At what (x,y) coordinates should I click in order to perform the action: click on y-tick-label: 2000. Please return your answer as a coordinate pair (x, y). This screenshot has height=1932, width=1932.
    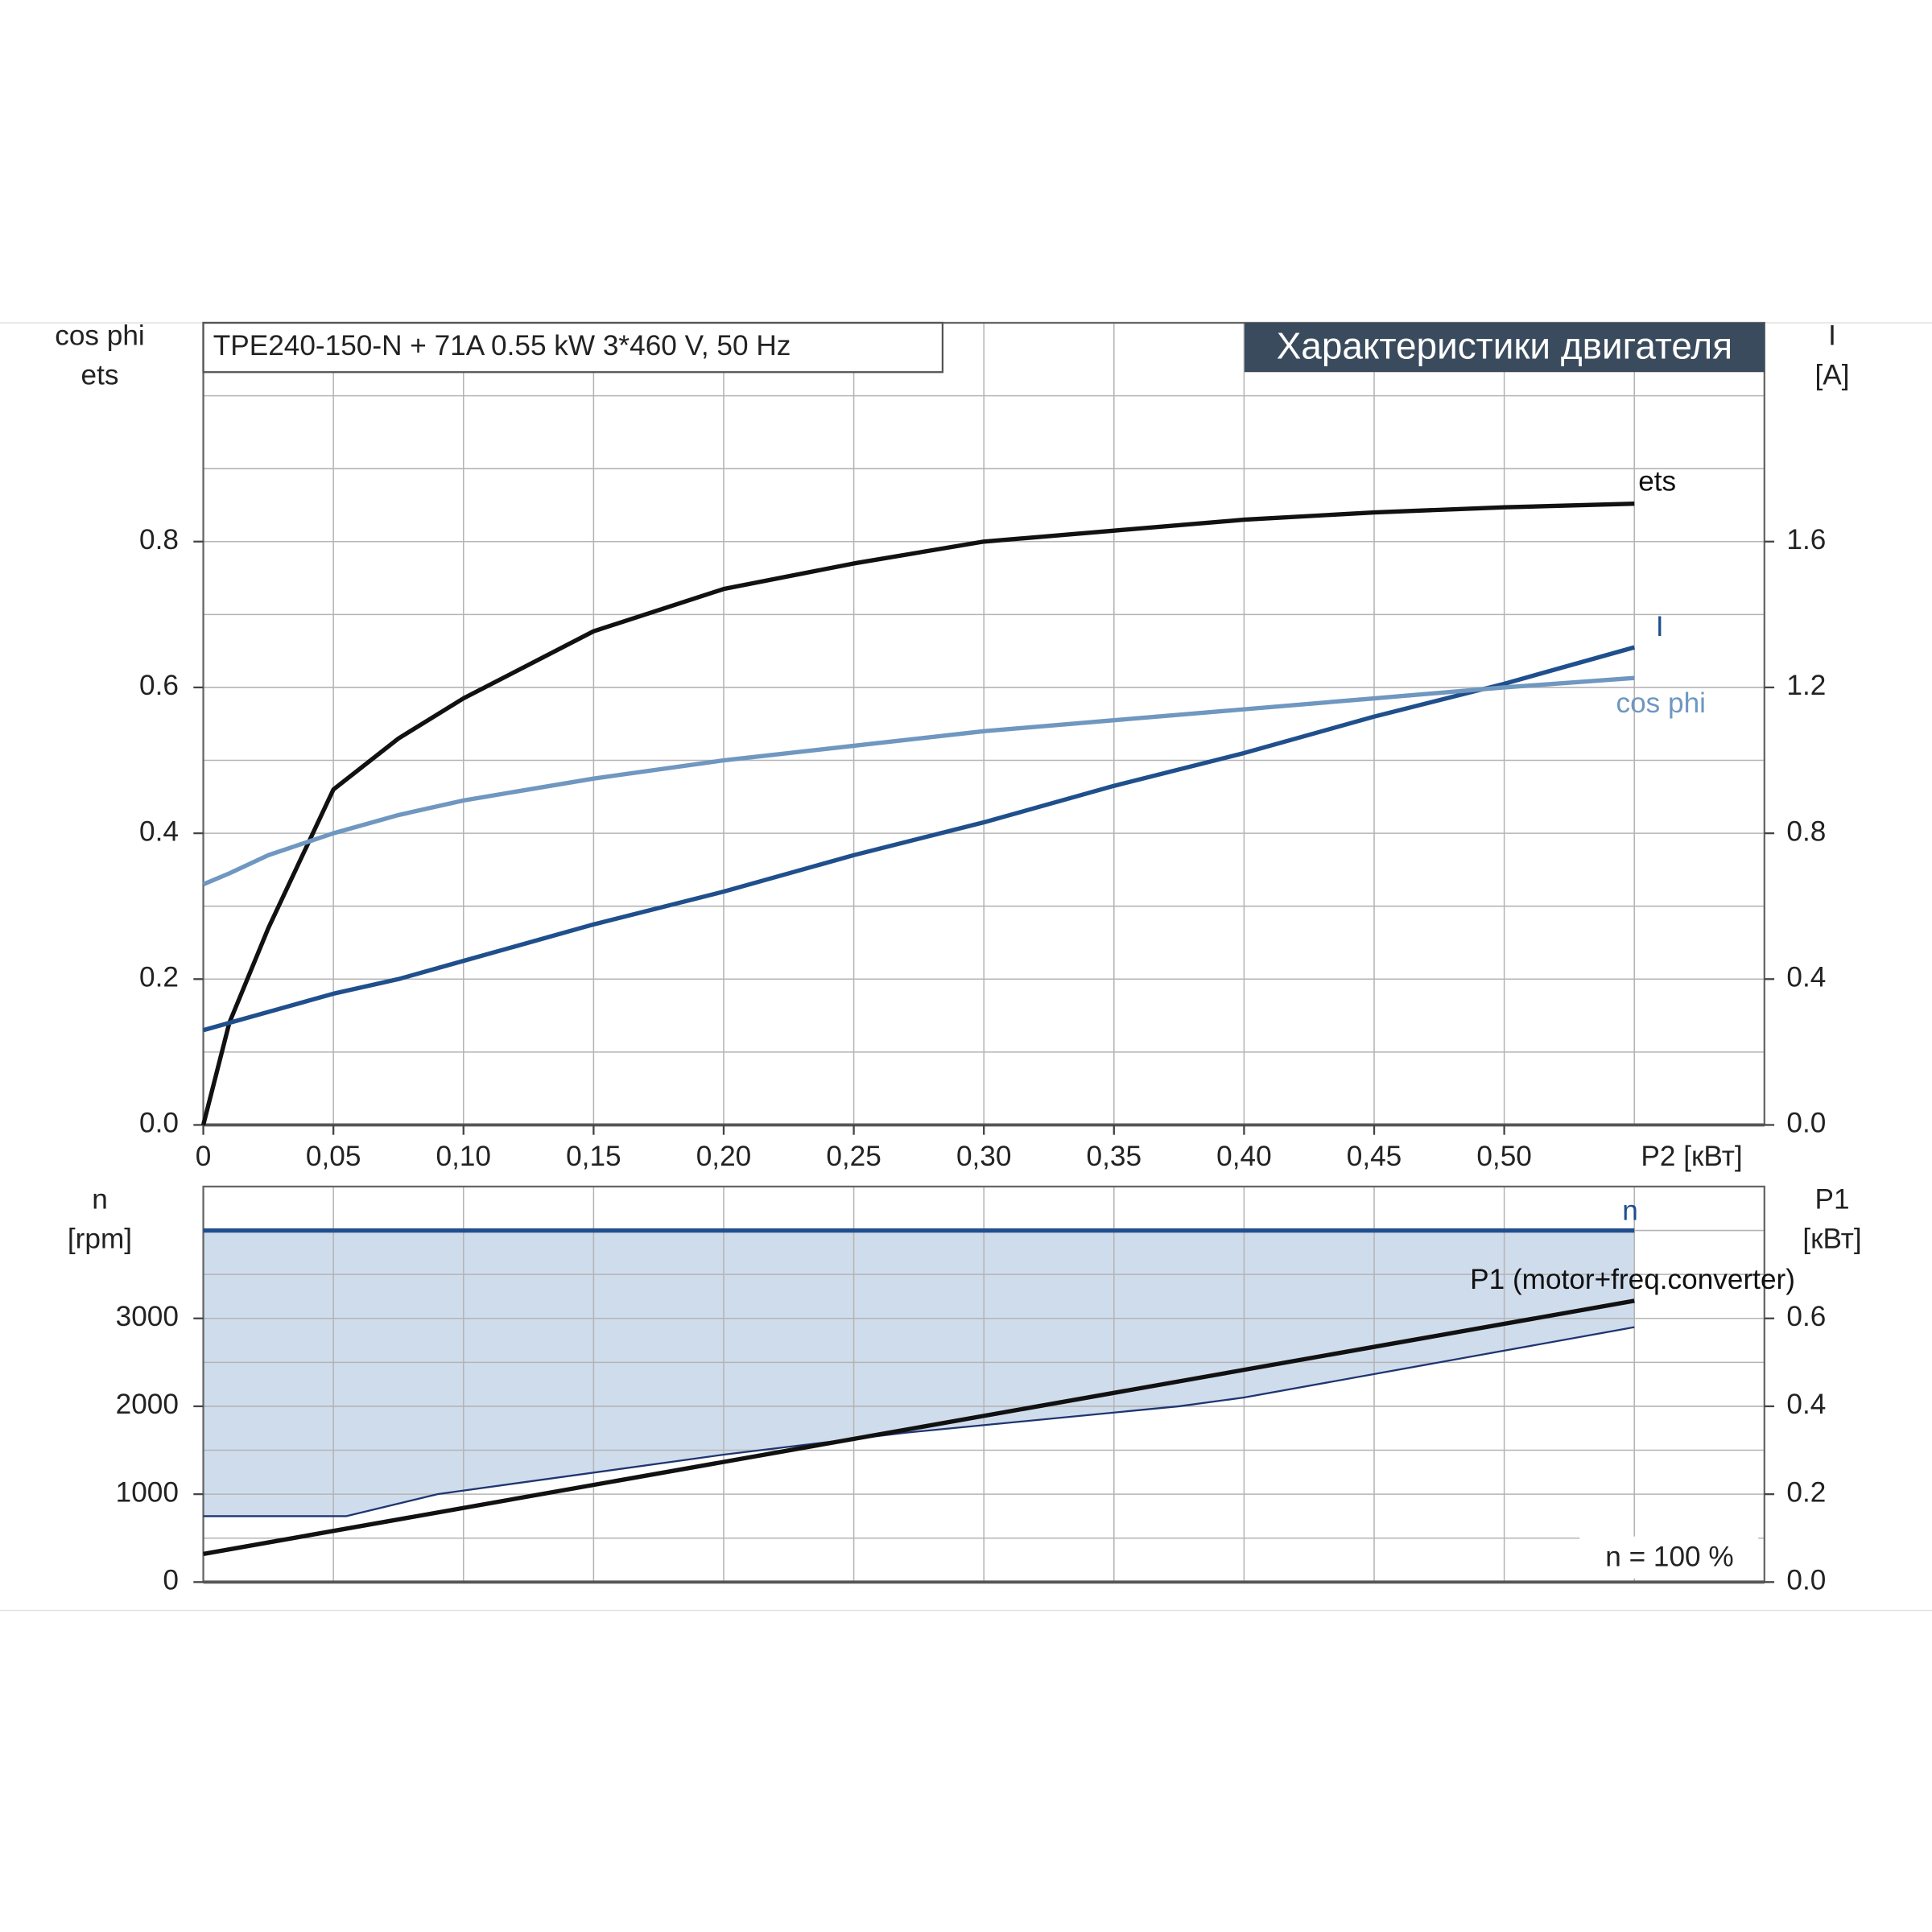
    Looking at the image, I should click on (147, 1404).